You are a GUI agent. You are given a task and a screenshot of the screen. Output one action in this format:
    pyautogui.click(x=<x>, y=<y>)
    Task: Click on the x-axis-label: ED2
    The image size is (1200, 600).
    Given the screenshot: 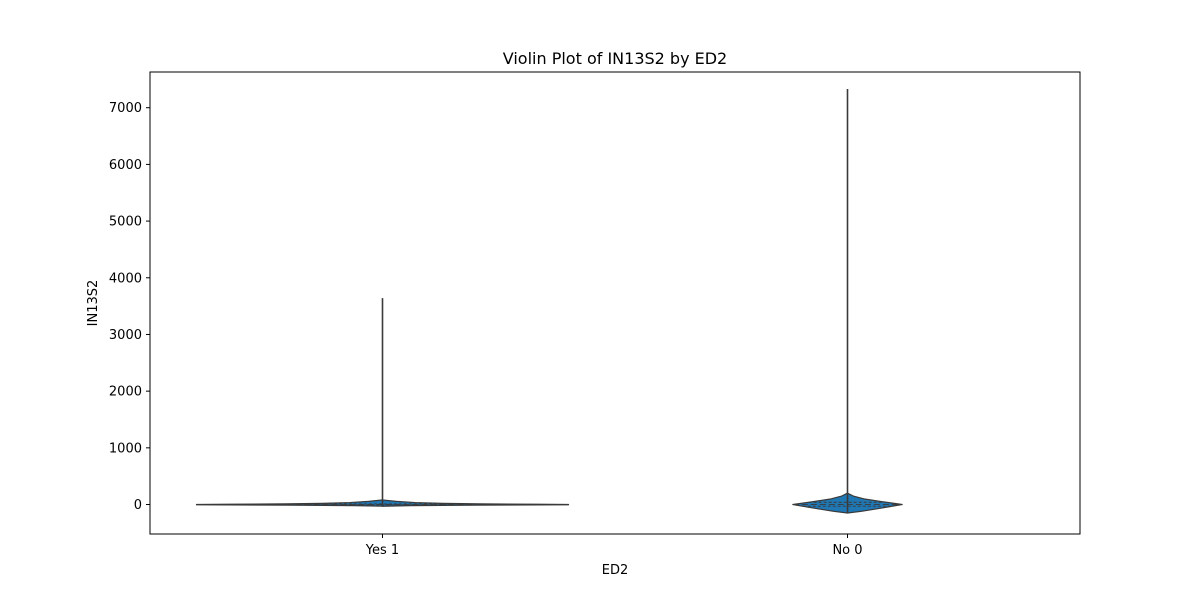 What is the action you would take?
    pyautogui.click(x=615, y=570)
    